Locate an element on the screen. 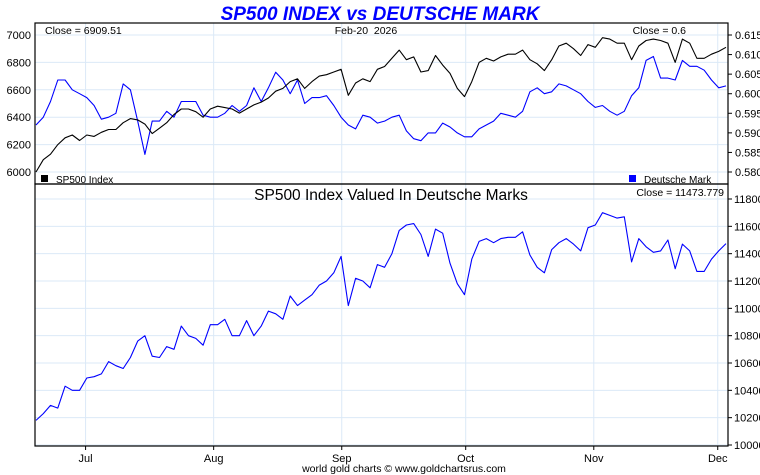  chart-title: SP500 INDEX vs DEUTSCHE MARK is located at coordinates (381, 14).